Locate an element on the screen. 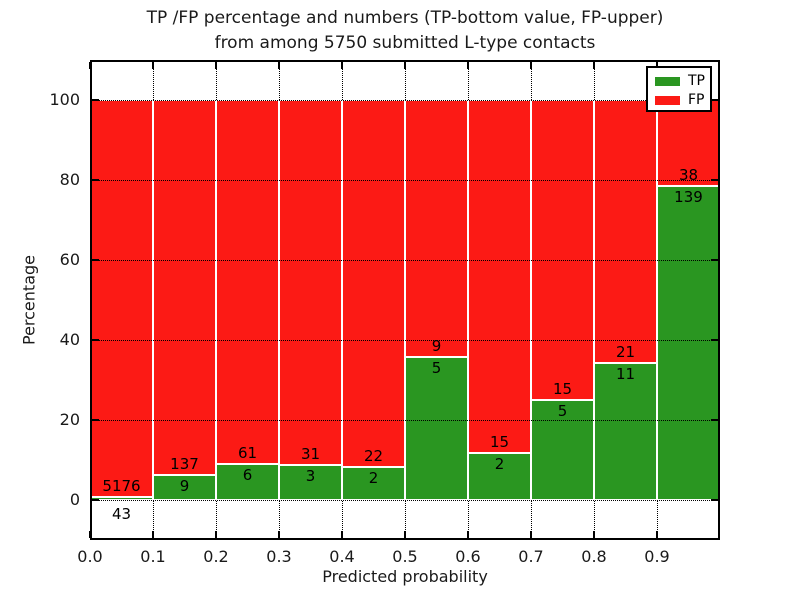 This screenshot has width=800, height=600. bar-label-tp-count: 9 is located at coordinates (184, 486).